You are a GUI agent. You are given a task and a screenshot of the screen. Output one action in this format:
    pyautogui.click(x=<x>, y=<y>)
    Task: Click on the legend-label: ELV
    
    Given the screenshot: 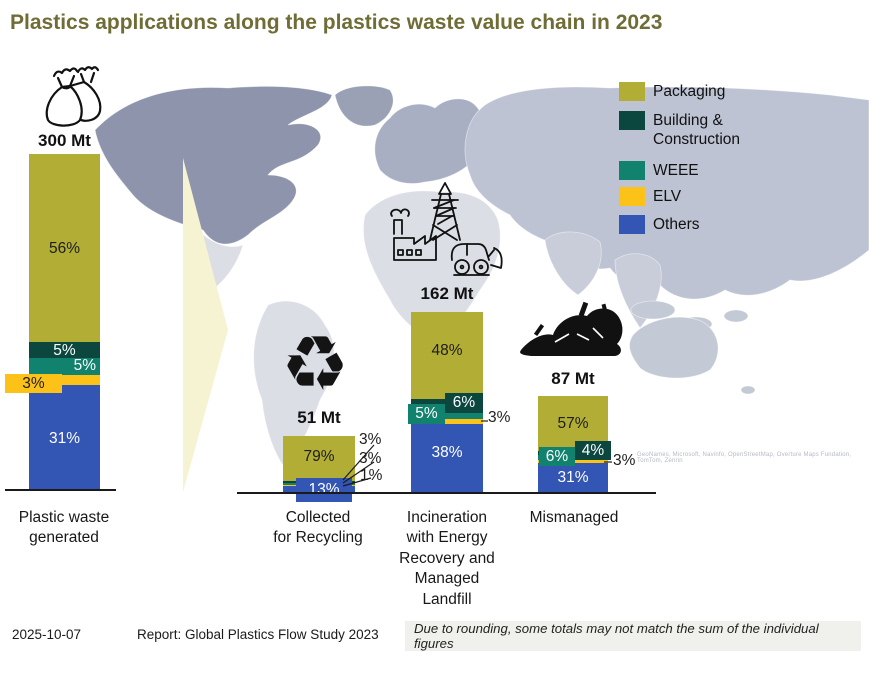 What is the action you would take?
    pyautogui.click(x=667, y=196)
    